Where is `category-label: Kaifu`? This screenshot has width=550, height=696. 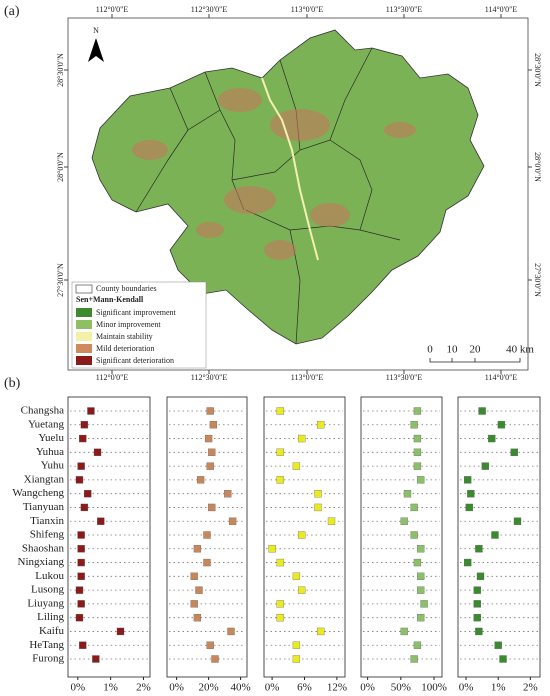 category-label: Kaifu is located at coordinates (52, 631).